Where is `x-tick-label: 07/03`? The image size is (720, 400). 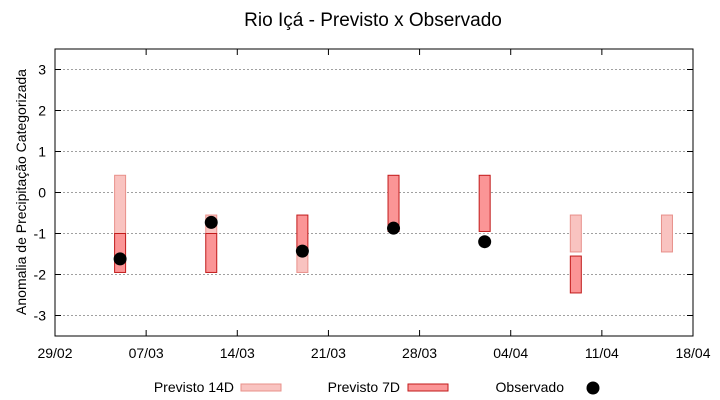 x-tick-label: 07/03 is located at coordinates (146, 353).